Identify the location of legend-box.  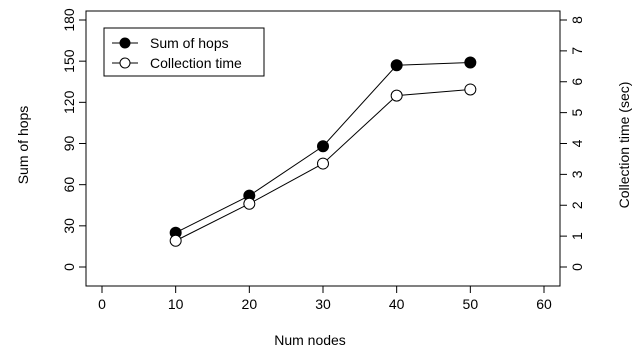
(184, 52).